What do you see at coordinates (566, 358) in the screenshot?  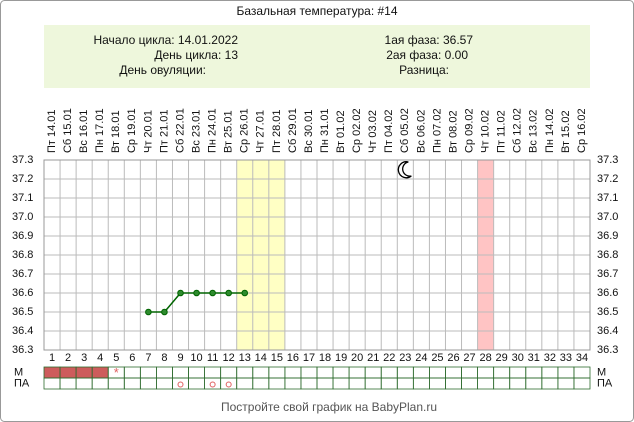 I see `x-tick-label: 33` at bounding box center [566, 358].